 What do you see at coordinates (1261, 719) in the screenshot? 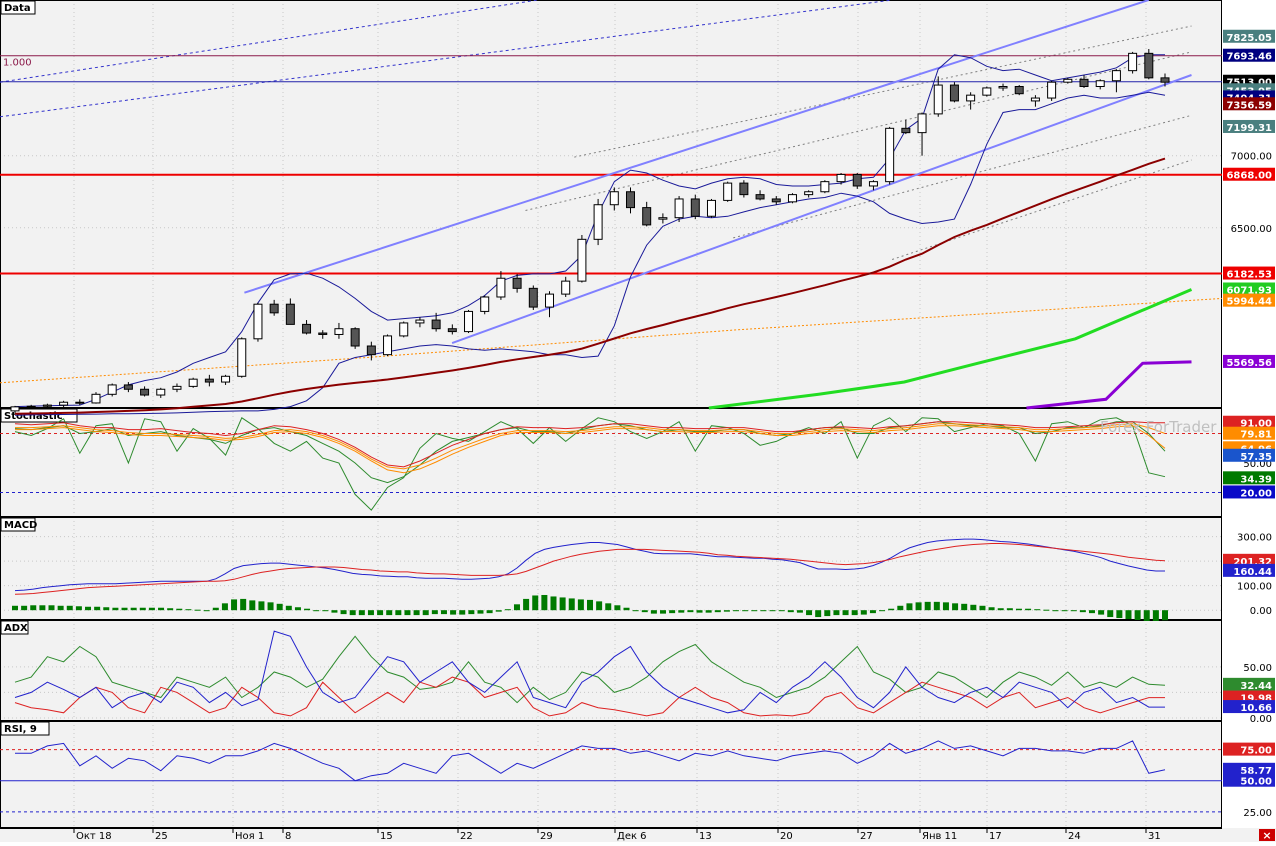
I see `y-tick-label: 0.00` at bounding box center [1261, 719].